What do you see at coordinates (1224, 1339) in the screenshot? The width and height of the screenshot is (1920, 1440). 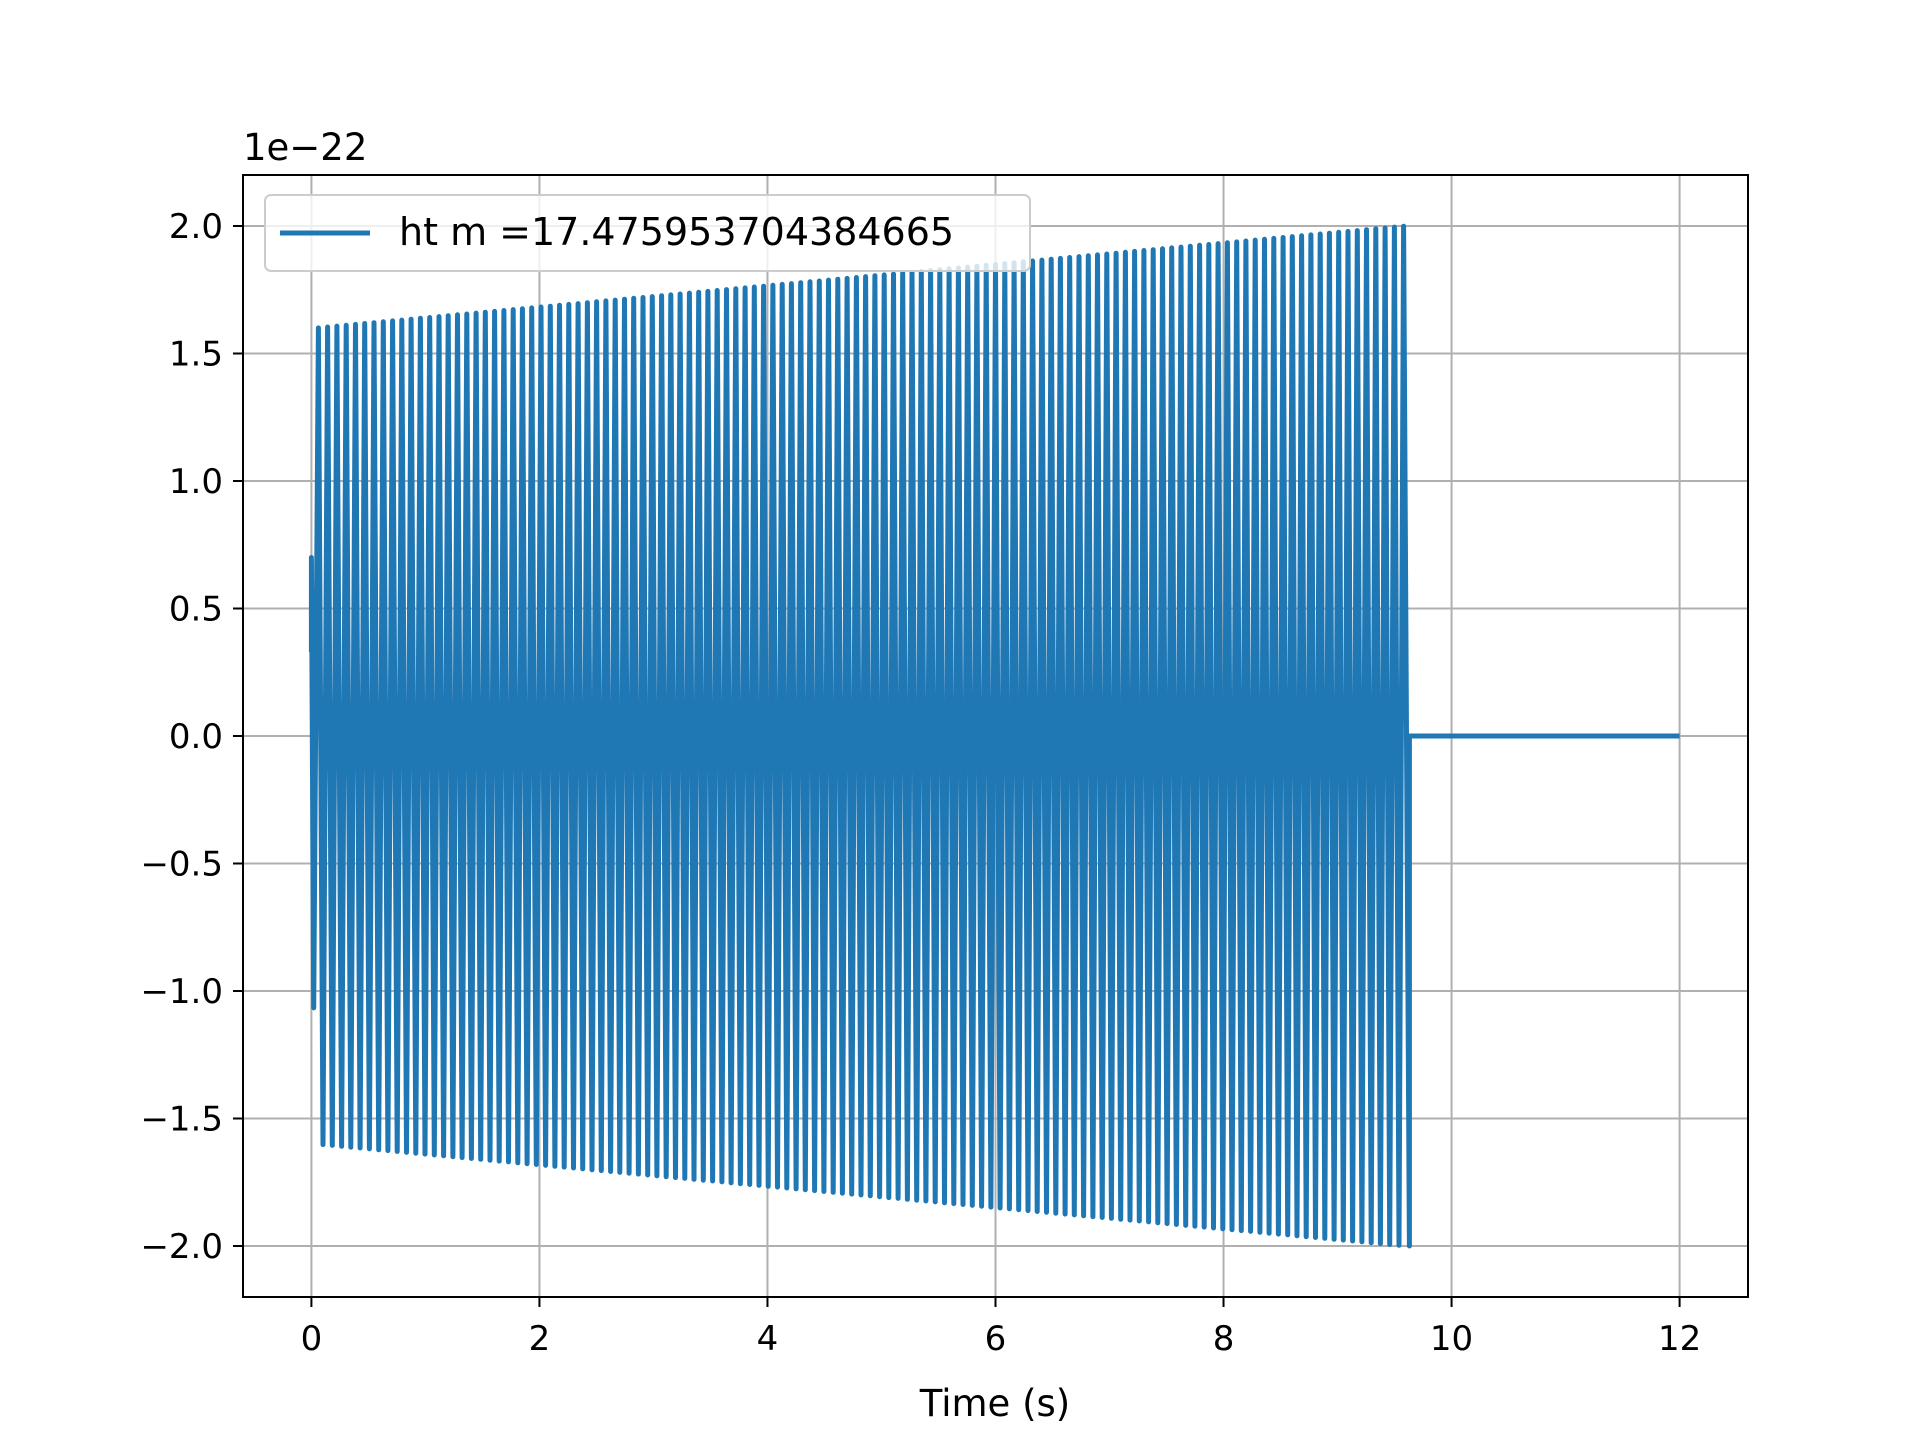 I see `x-tick-label: 8` at bounding box center [1224, 1339].